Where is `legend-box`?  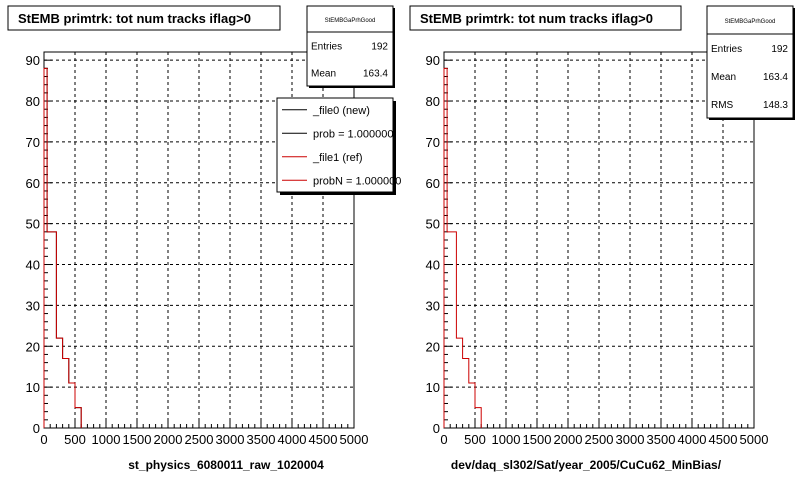
legend-box is located at coordinates (335, 145).